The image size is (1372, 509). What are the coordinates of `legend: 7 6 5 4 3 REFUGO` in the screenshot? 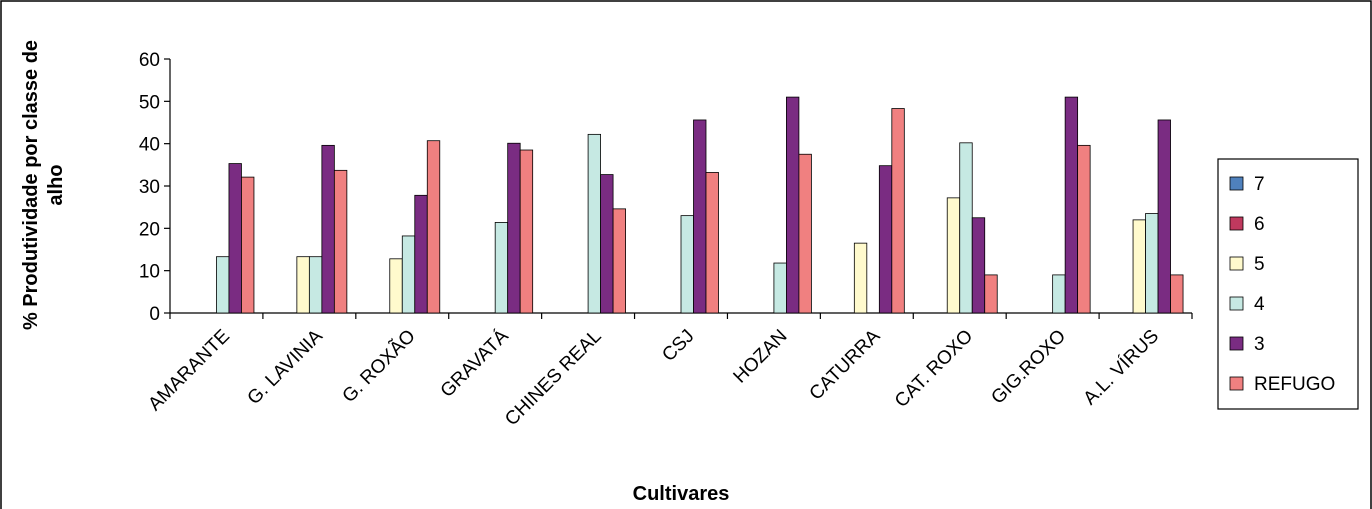 It's located at (1288, 284).